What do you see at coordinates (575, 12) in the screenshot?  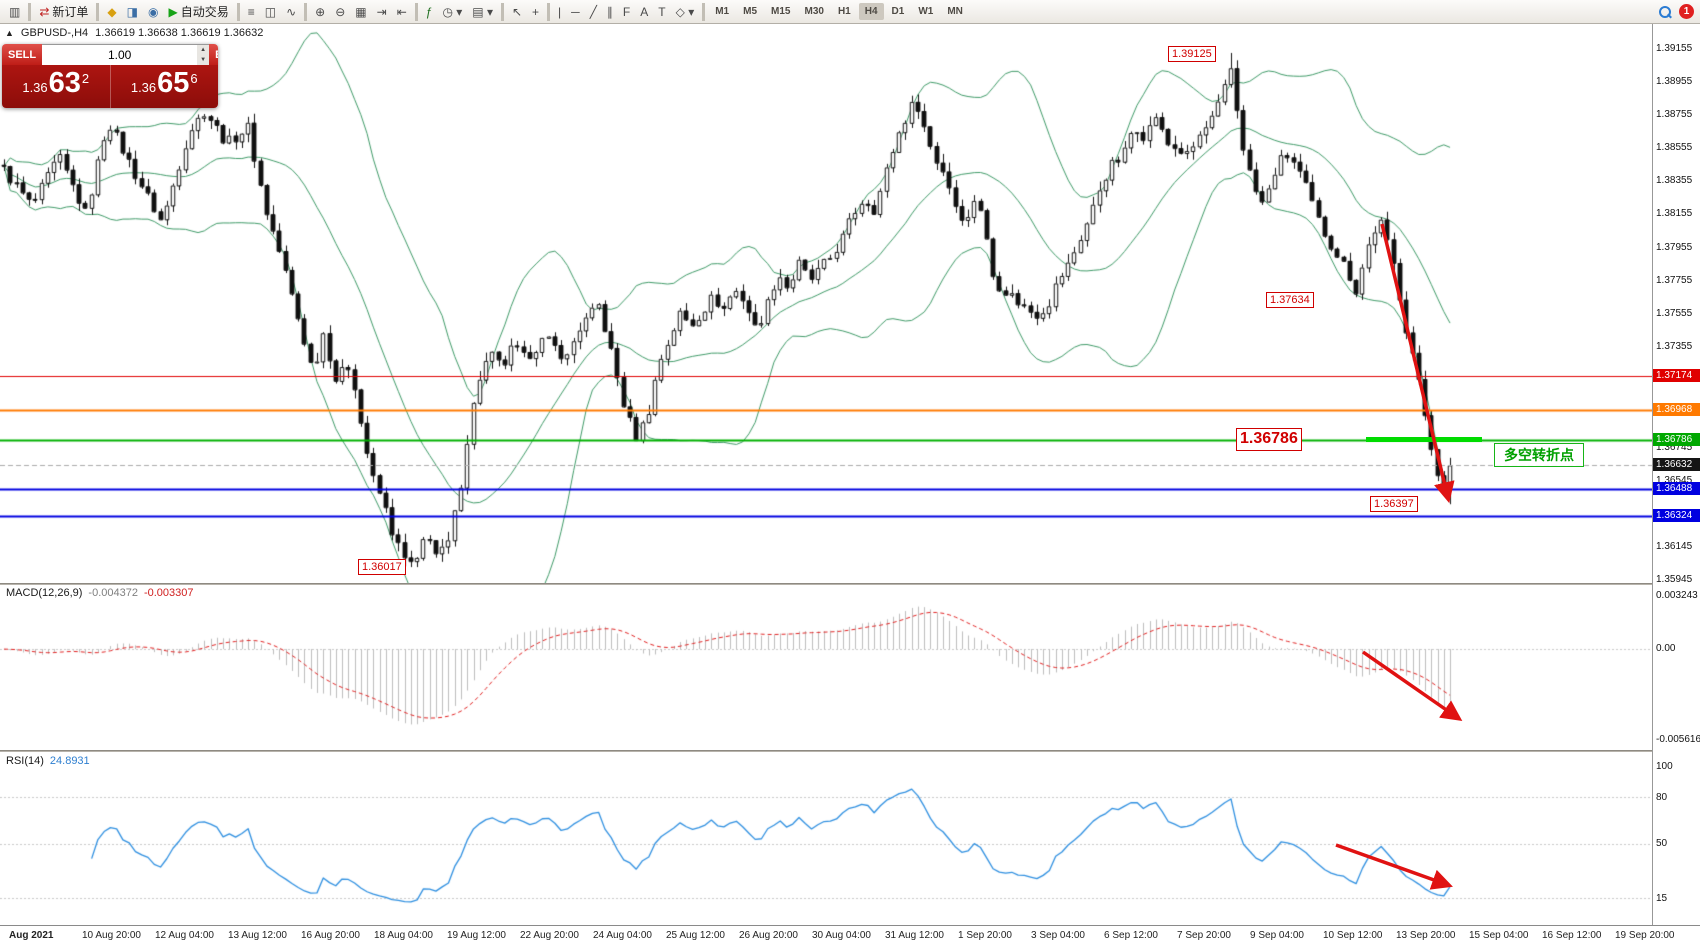 I see `horizontal-line-icon: ─` at bounding box center [575, 12].